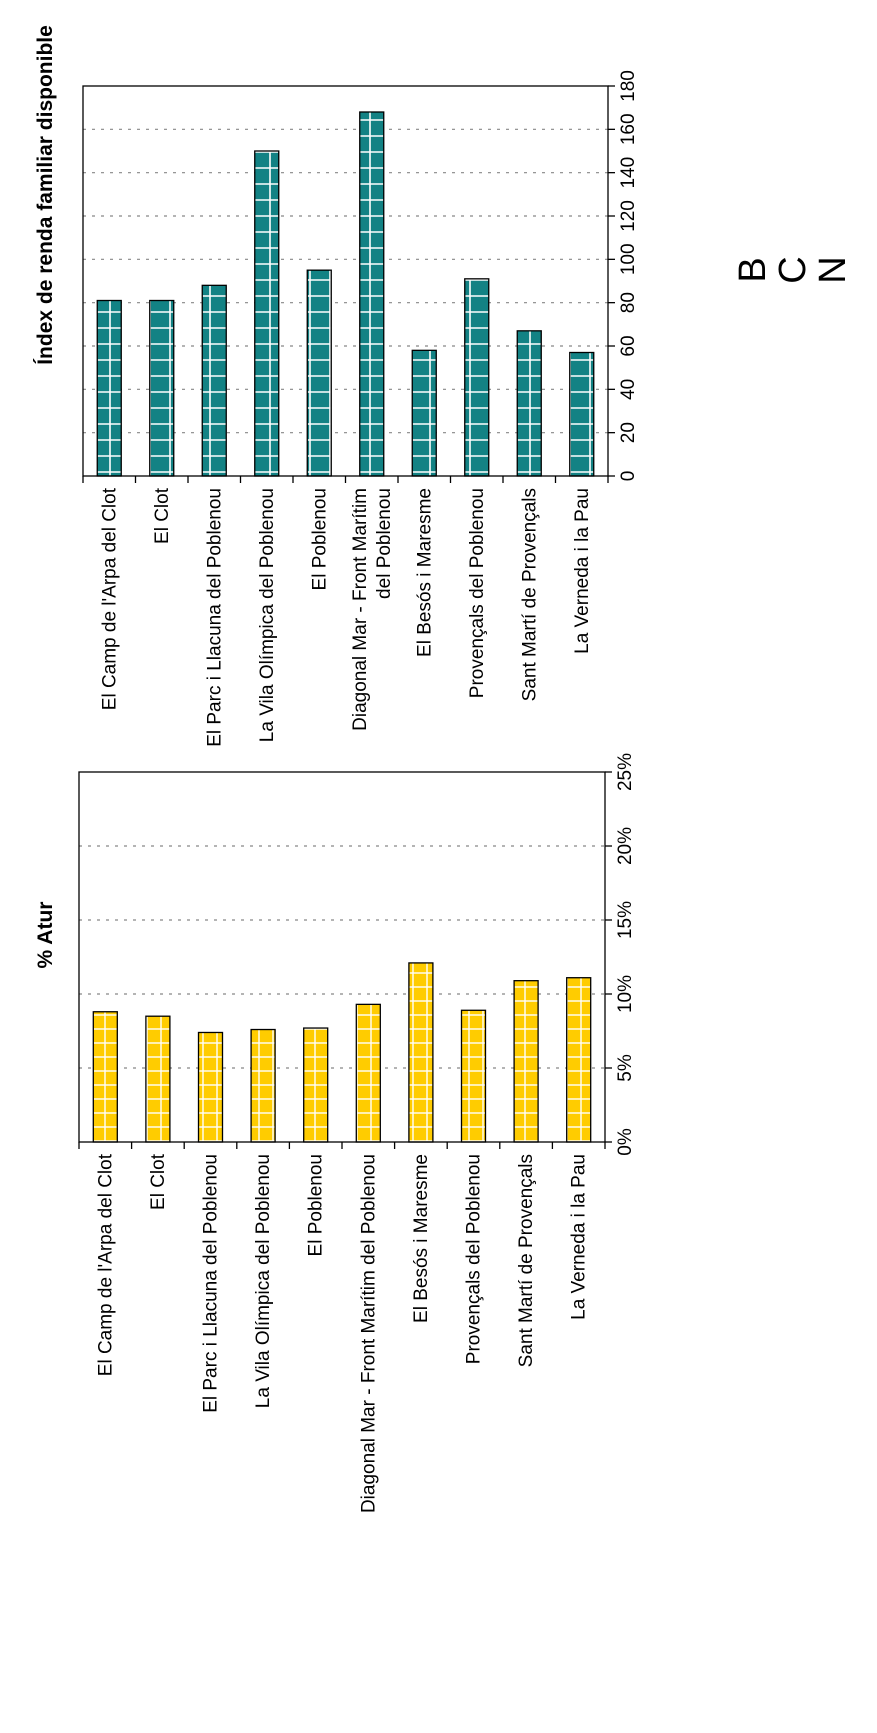  I want to click on renda-category-label: El Parc i Llacuna del Poblenou, so click(214, 617).